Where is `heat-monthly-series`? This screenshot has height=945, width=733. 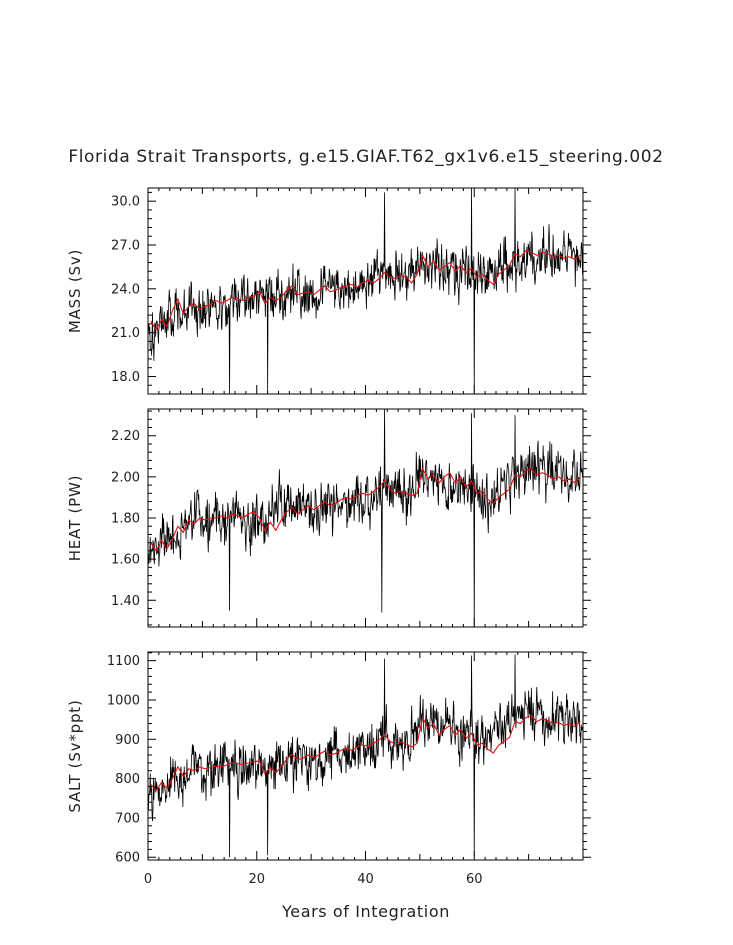 heat-monthly-series is located at coordinates (365, 518).